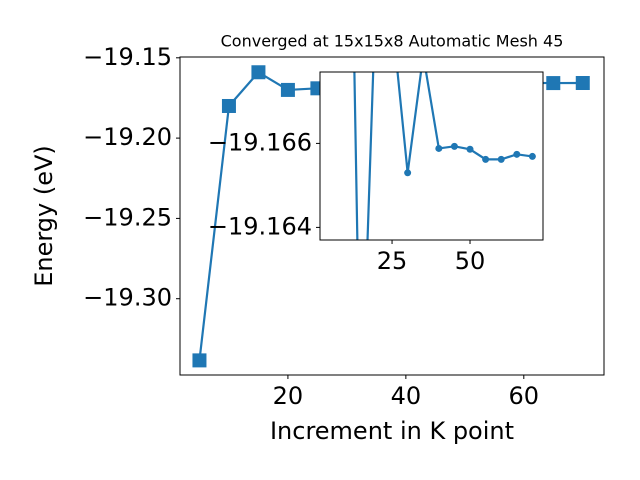 The width and height of the screenshot is (640, 480). I want to click on x-axis-label: Increment in K point, so click(392, 431).